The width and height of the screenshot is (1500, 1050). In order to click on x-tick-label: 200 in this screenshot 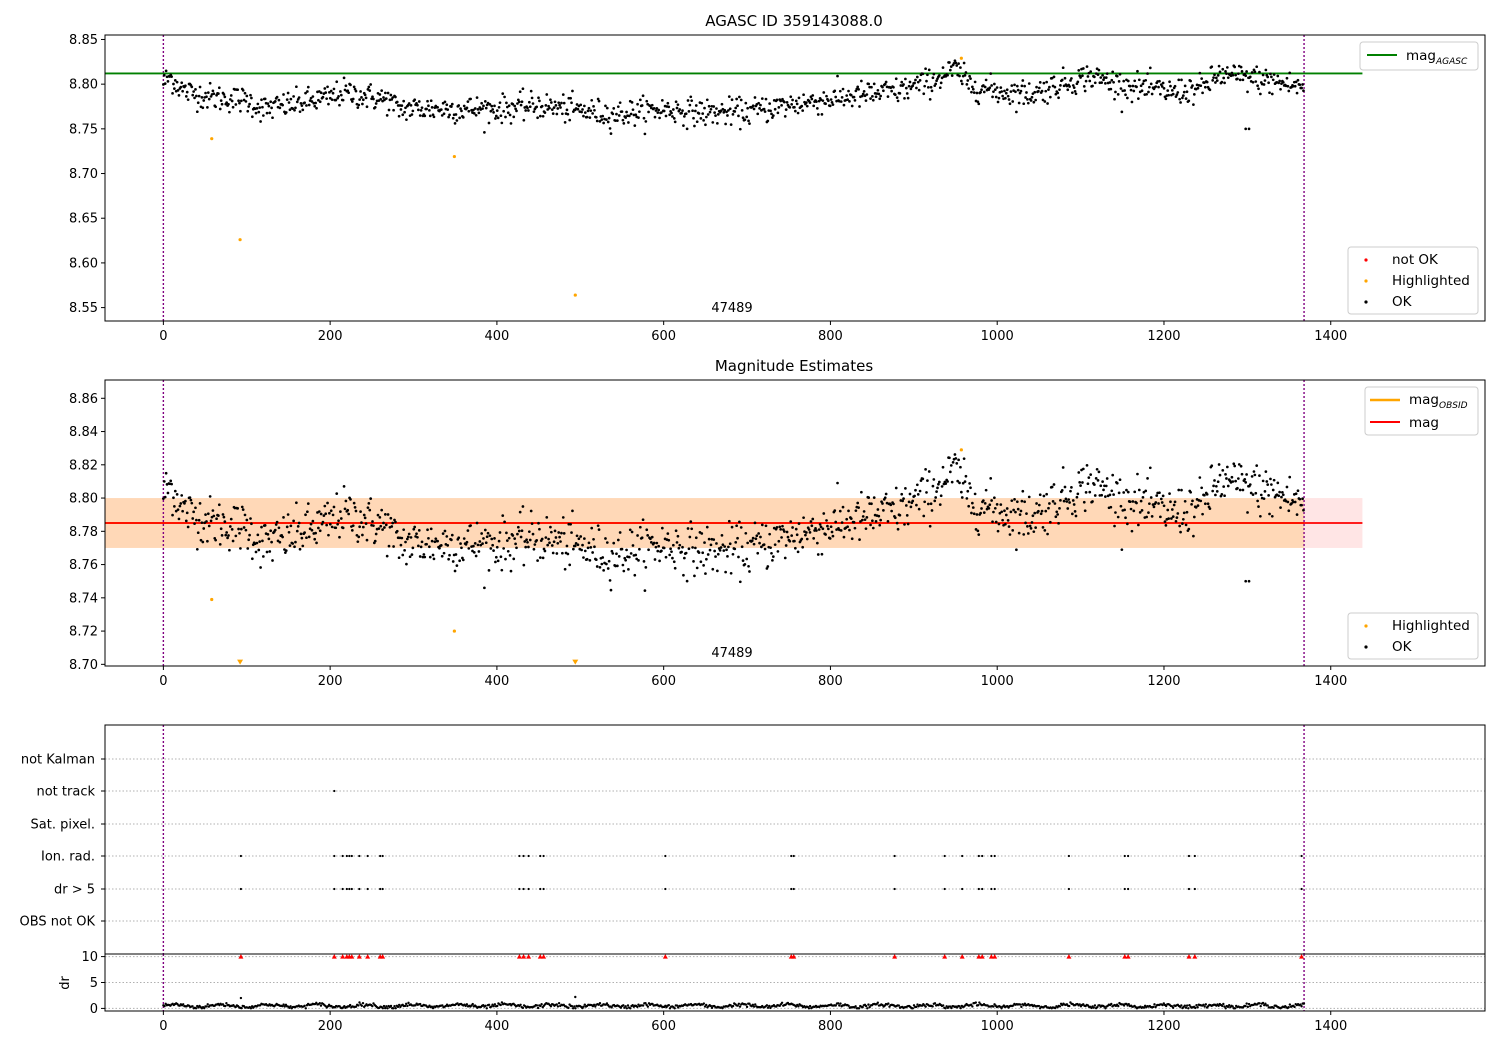, I will do `click(330, 336)`.